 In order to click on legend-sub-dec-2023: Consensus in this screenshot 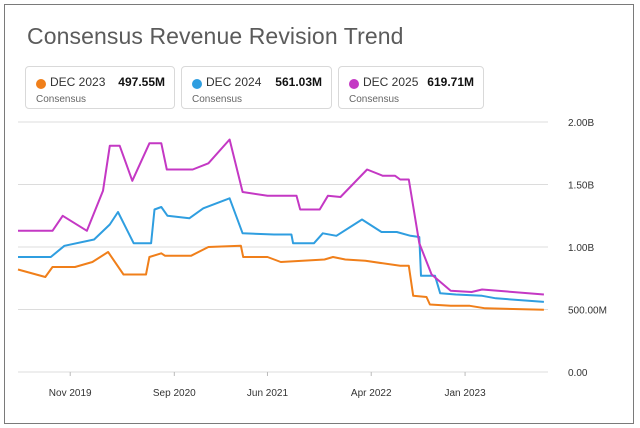, I will do `click(61, 99)`.